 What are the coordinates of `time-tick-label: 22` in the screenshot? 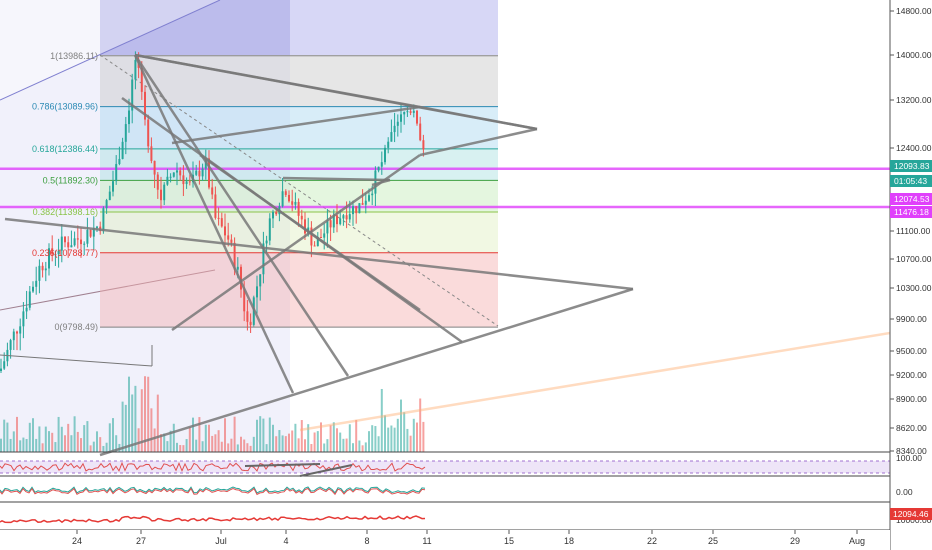 It's located at (652, 541).